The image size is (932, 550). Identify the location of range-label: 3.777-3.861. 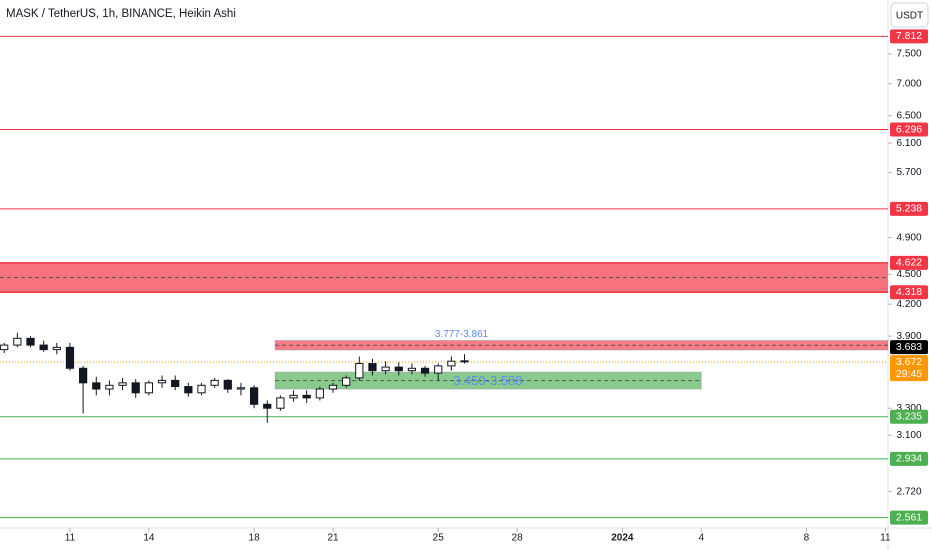
(462, 334).